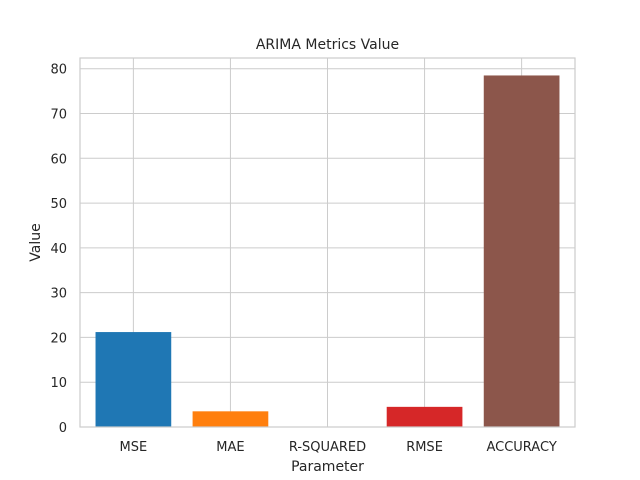  Describe the element at coordinates (36, 242) in the screenshot. I see `y-axis-label: Value` at that location.